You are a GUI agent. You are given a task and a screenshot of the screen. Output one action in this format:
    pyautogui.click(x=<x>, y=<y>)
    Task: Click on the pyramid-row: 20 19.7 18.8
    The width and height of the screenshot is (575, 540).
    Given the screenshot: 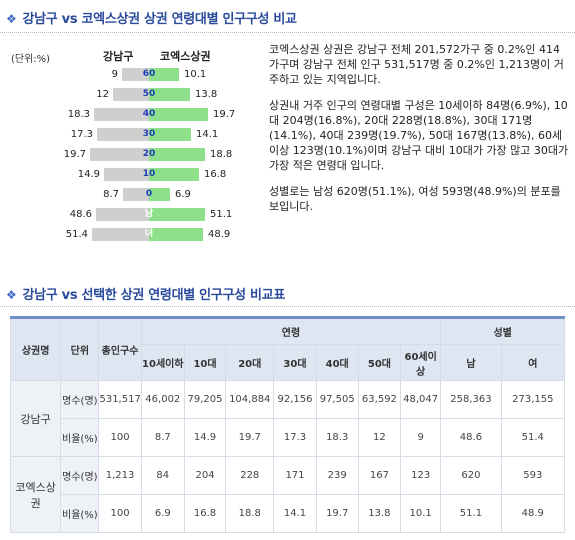 What is the action you would take?
    pyautogui.click(x=131, y=154)
    